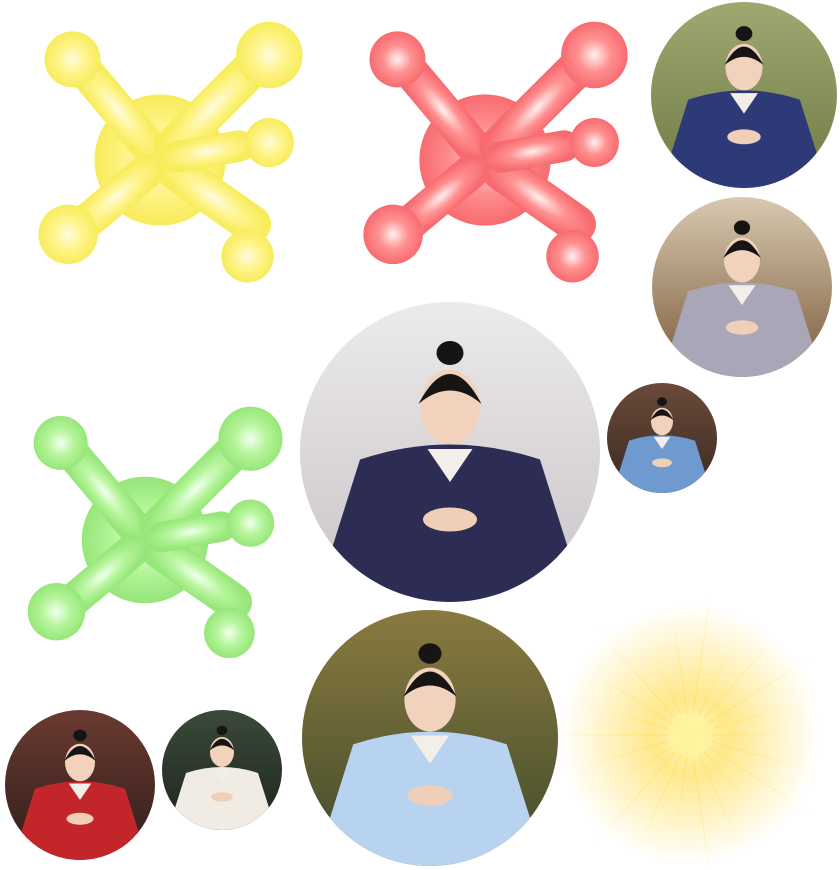 Image resolution: width=840 pixels, height=870 pixels. What do you see at coordinates (155, 532) in the screenshot?
I see `green-splat` at bounding box center [155, 532].